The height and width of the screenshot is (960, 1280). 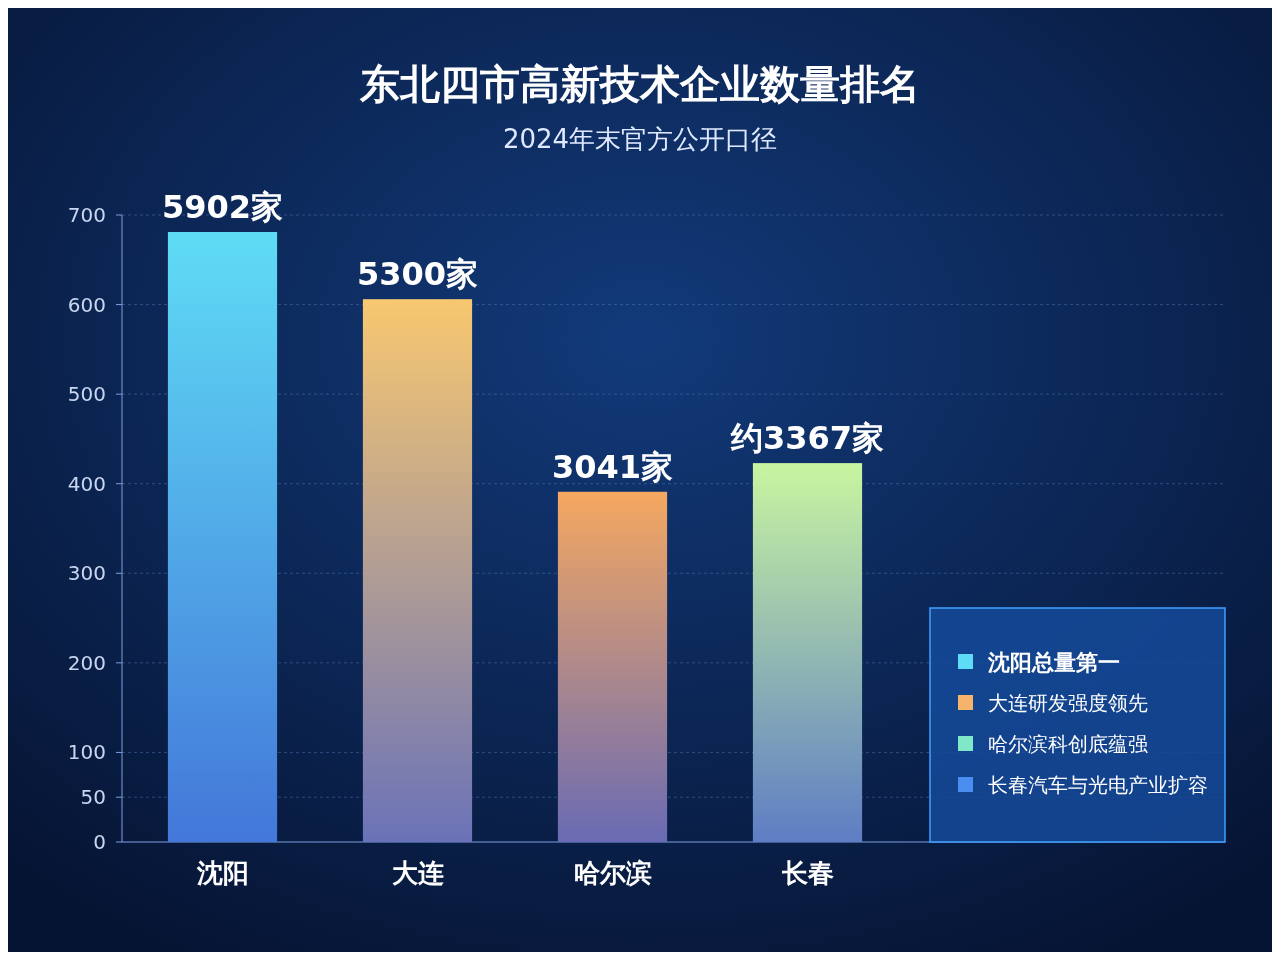 What do you see at coordinates (612, 466) in the screenshot?
I see `annotation: 3041家` at bounding box center [612, 466].